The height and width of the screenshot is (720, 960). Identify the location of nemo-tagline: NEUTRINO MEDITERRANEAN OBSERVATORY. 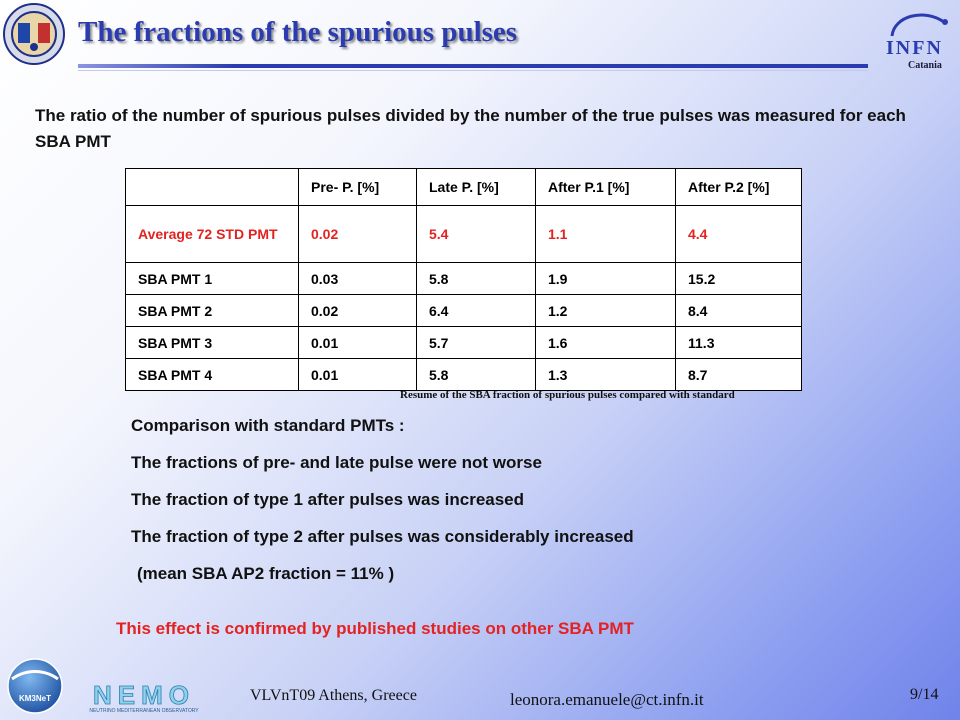
(144, 711).